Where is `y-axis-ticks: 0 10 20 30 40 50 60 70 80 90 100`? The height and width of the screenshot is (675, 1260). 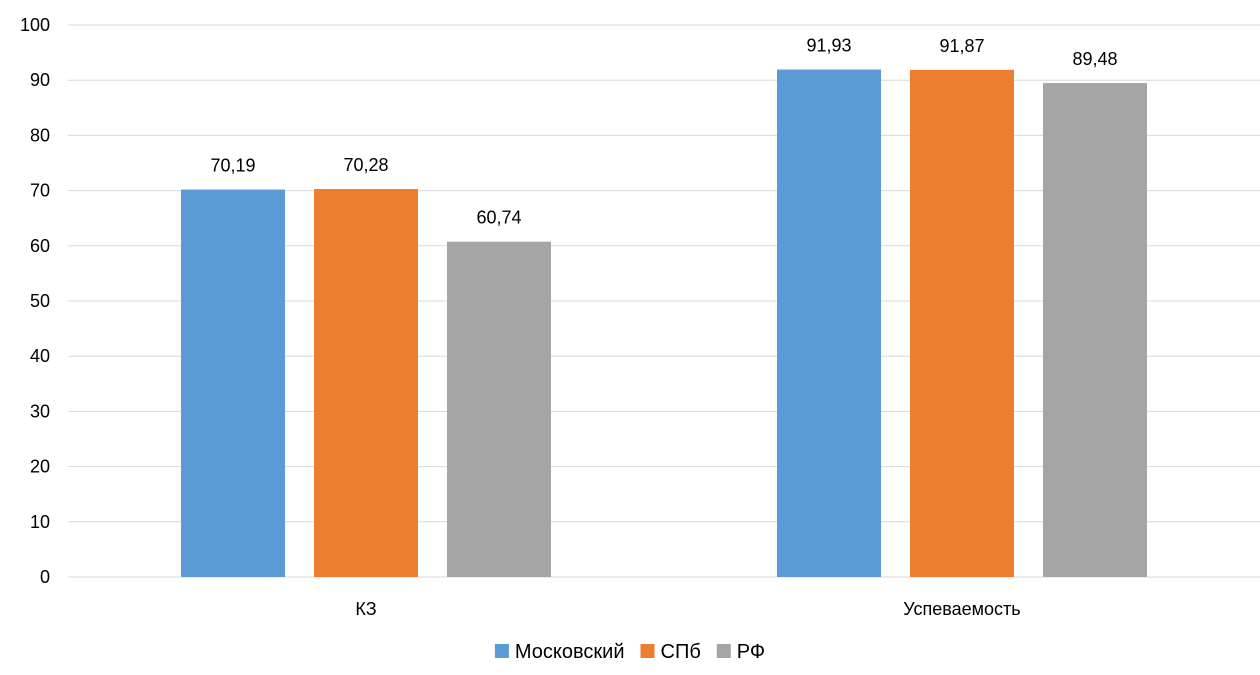
y-axis-ticks: 0 10 20 30 40 50 60 70 80 90 100 is located at coordinates (35, 301).